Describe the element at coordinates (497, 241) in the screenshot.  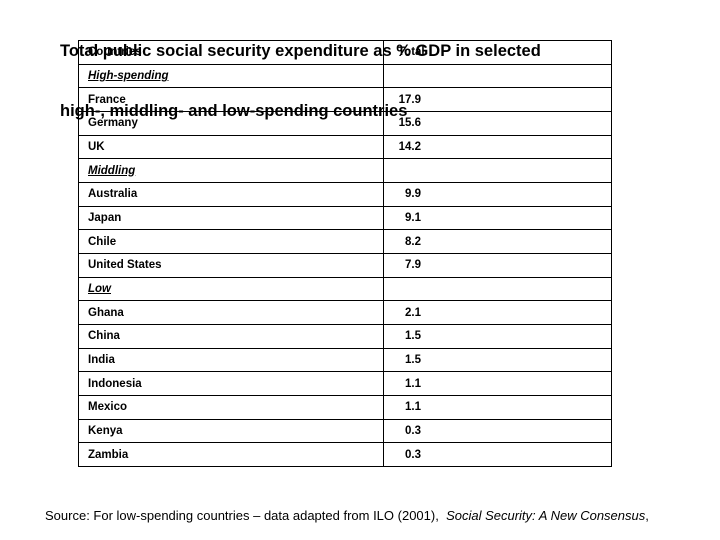
I see `value-cell: 8.2` at that location.